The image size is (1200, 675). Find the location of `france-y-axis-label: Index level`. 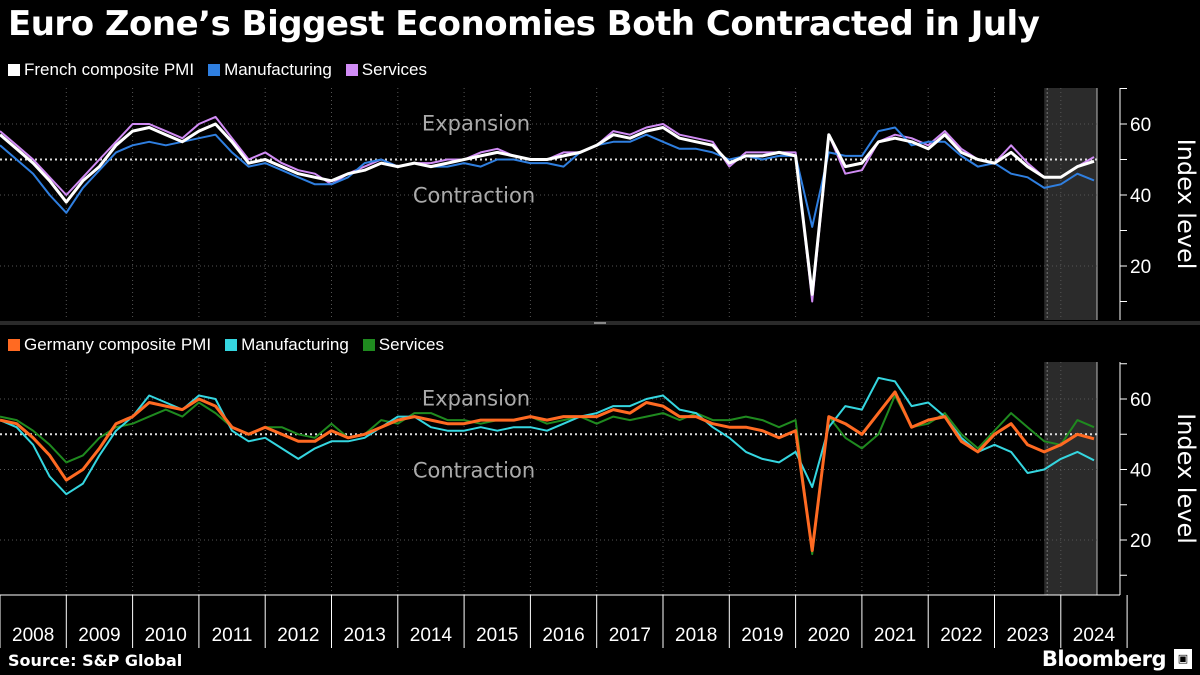

france-y-axis-label: Index level is located at coordinates (1186, 204).